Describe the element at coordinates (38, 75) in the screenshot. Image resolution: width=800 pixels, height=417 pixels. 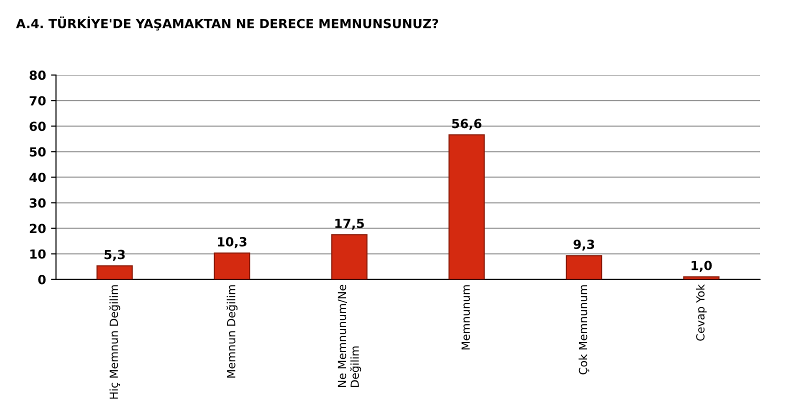
I see `y-tick-label: 80` at that location.